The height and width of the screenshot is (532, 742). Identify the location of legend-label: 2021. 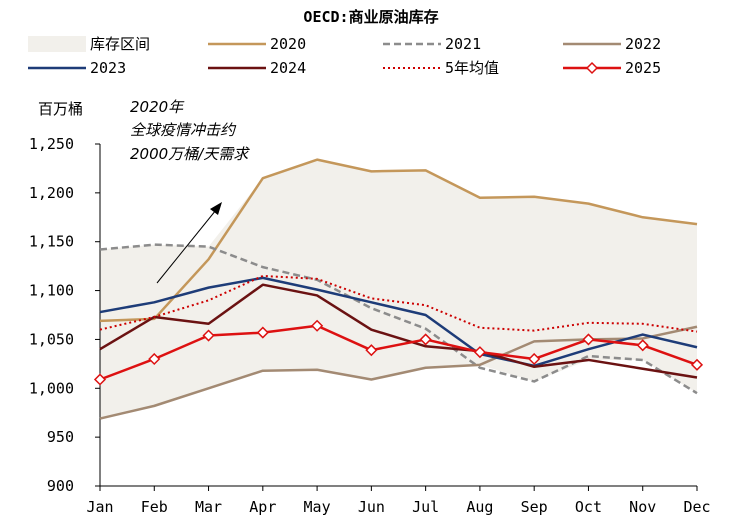
(463, 44).